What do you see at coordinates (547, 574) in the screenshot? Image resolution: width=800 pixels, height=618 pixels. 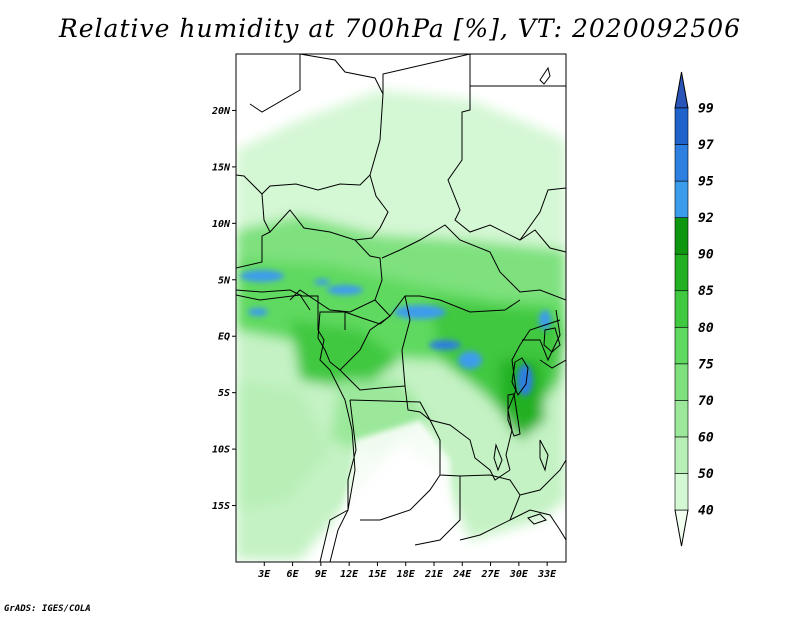 I see `lon-tick-label: 33E` at bounding box center [547, 574].